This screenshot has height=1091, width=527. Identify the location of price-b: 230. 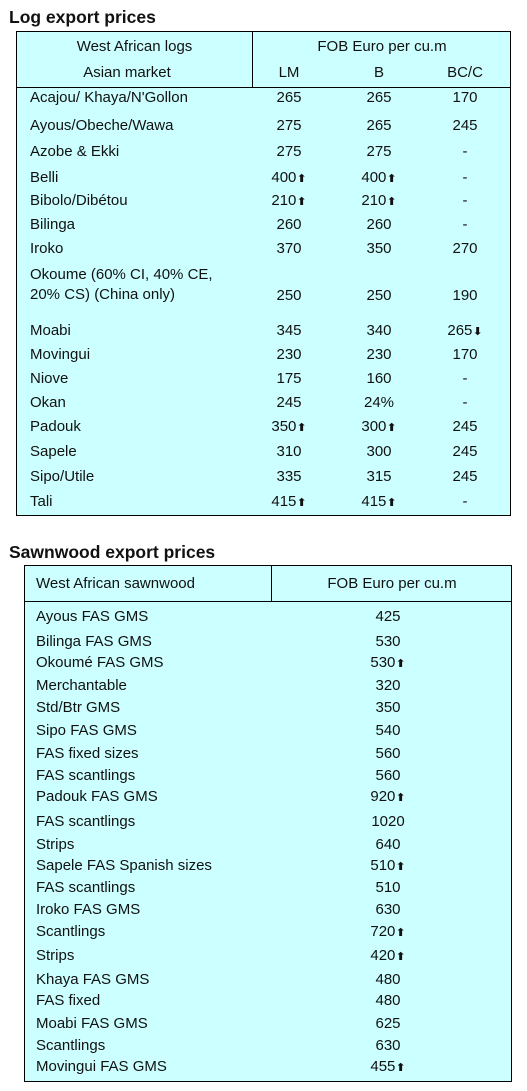
(379, 355).